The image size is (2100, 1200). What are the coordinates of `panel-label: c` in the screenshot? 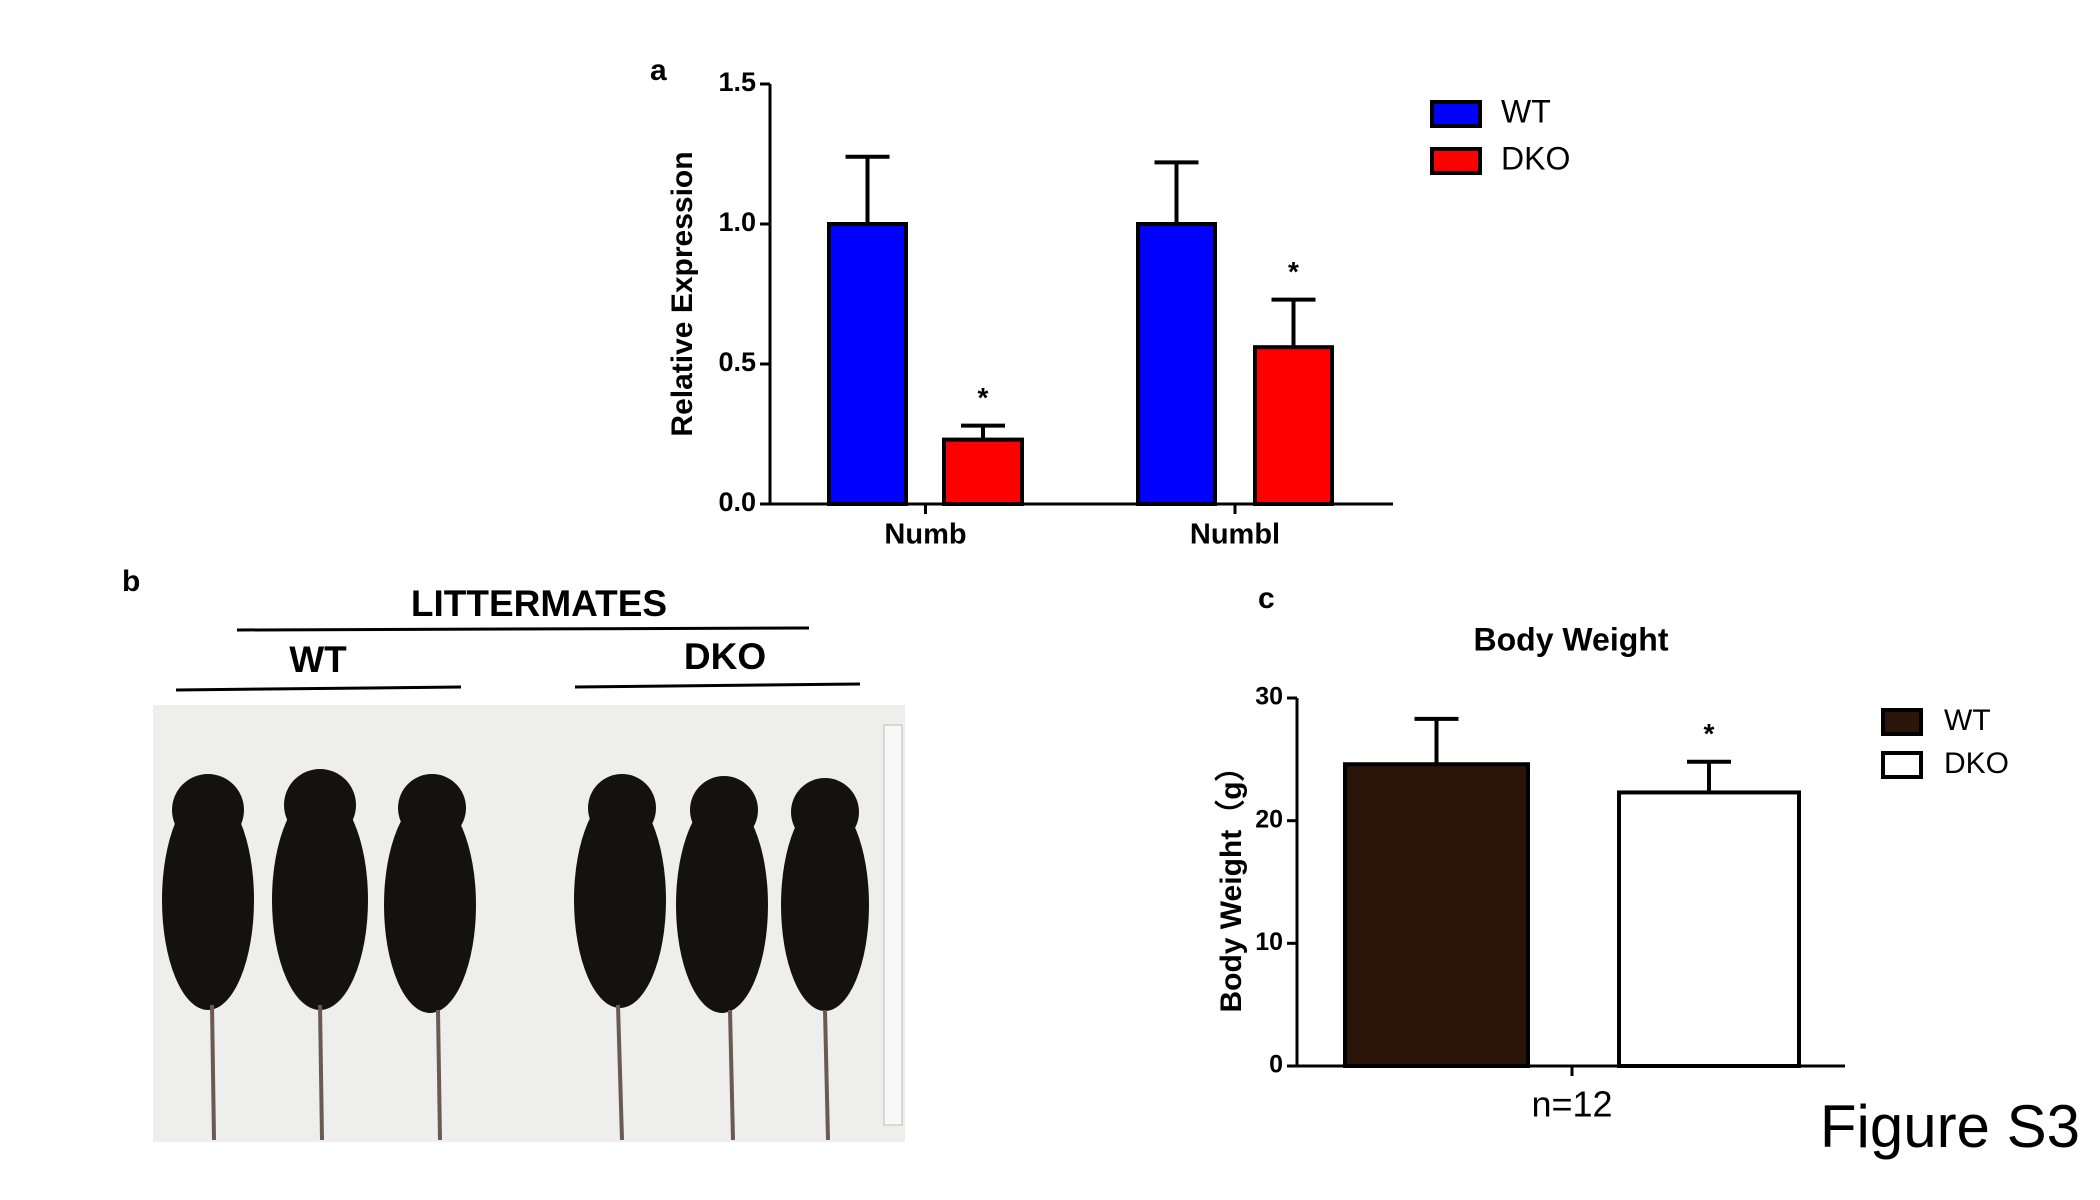 It's located at (1266, 598).